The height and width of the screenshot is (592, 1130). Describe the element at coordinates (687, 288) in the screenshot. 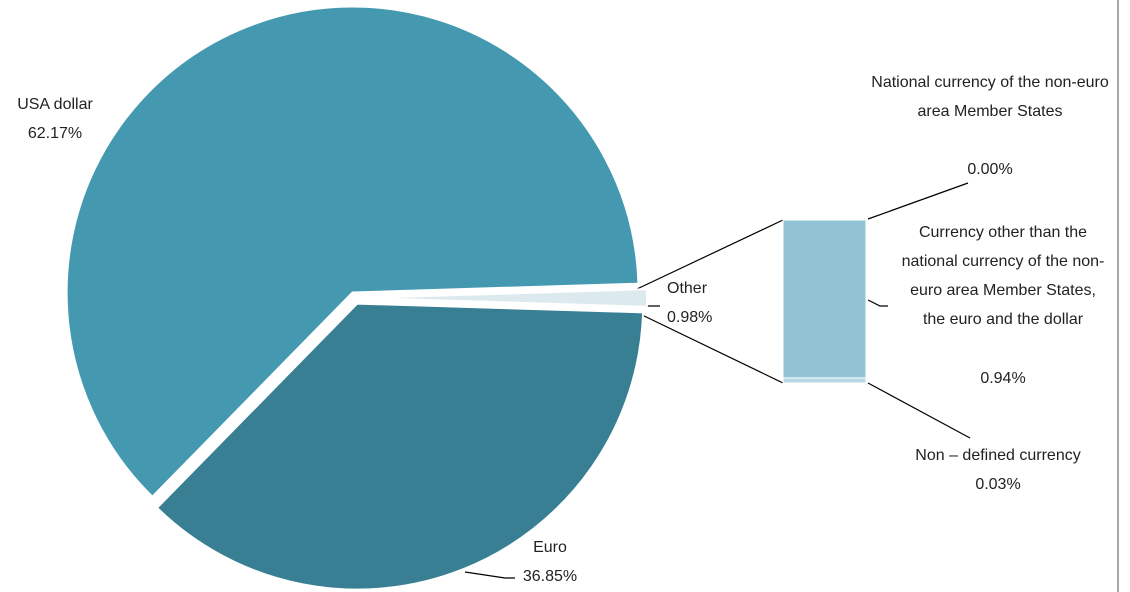

I see `slice-label: Other` at that location.